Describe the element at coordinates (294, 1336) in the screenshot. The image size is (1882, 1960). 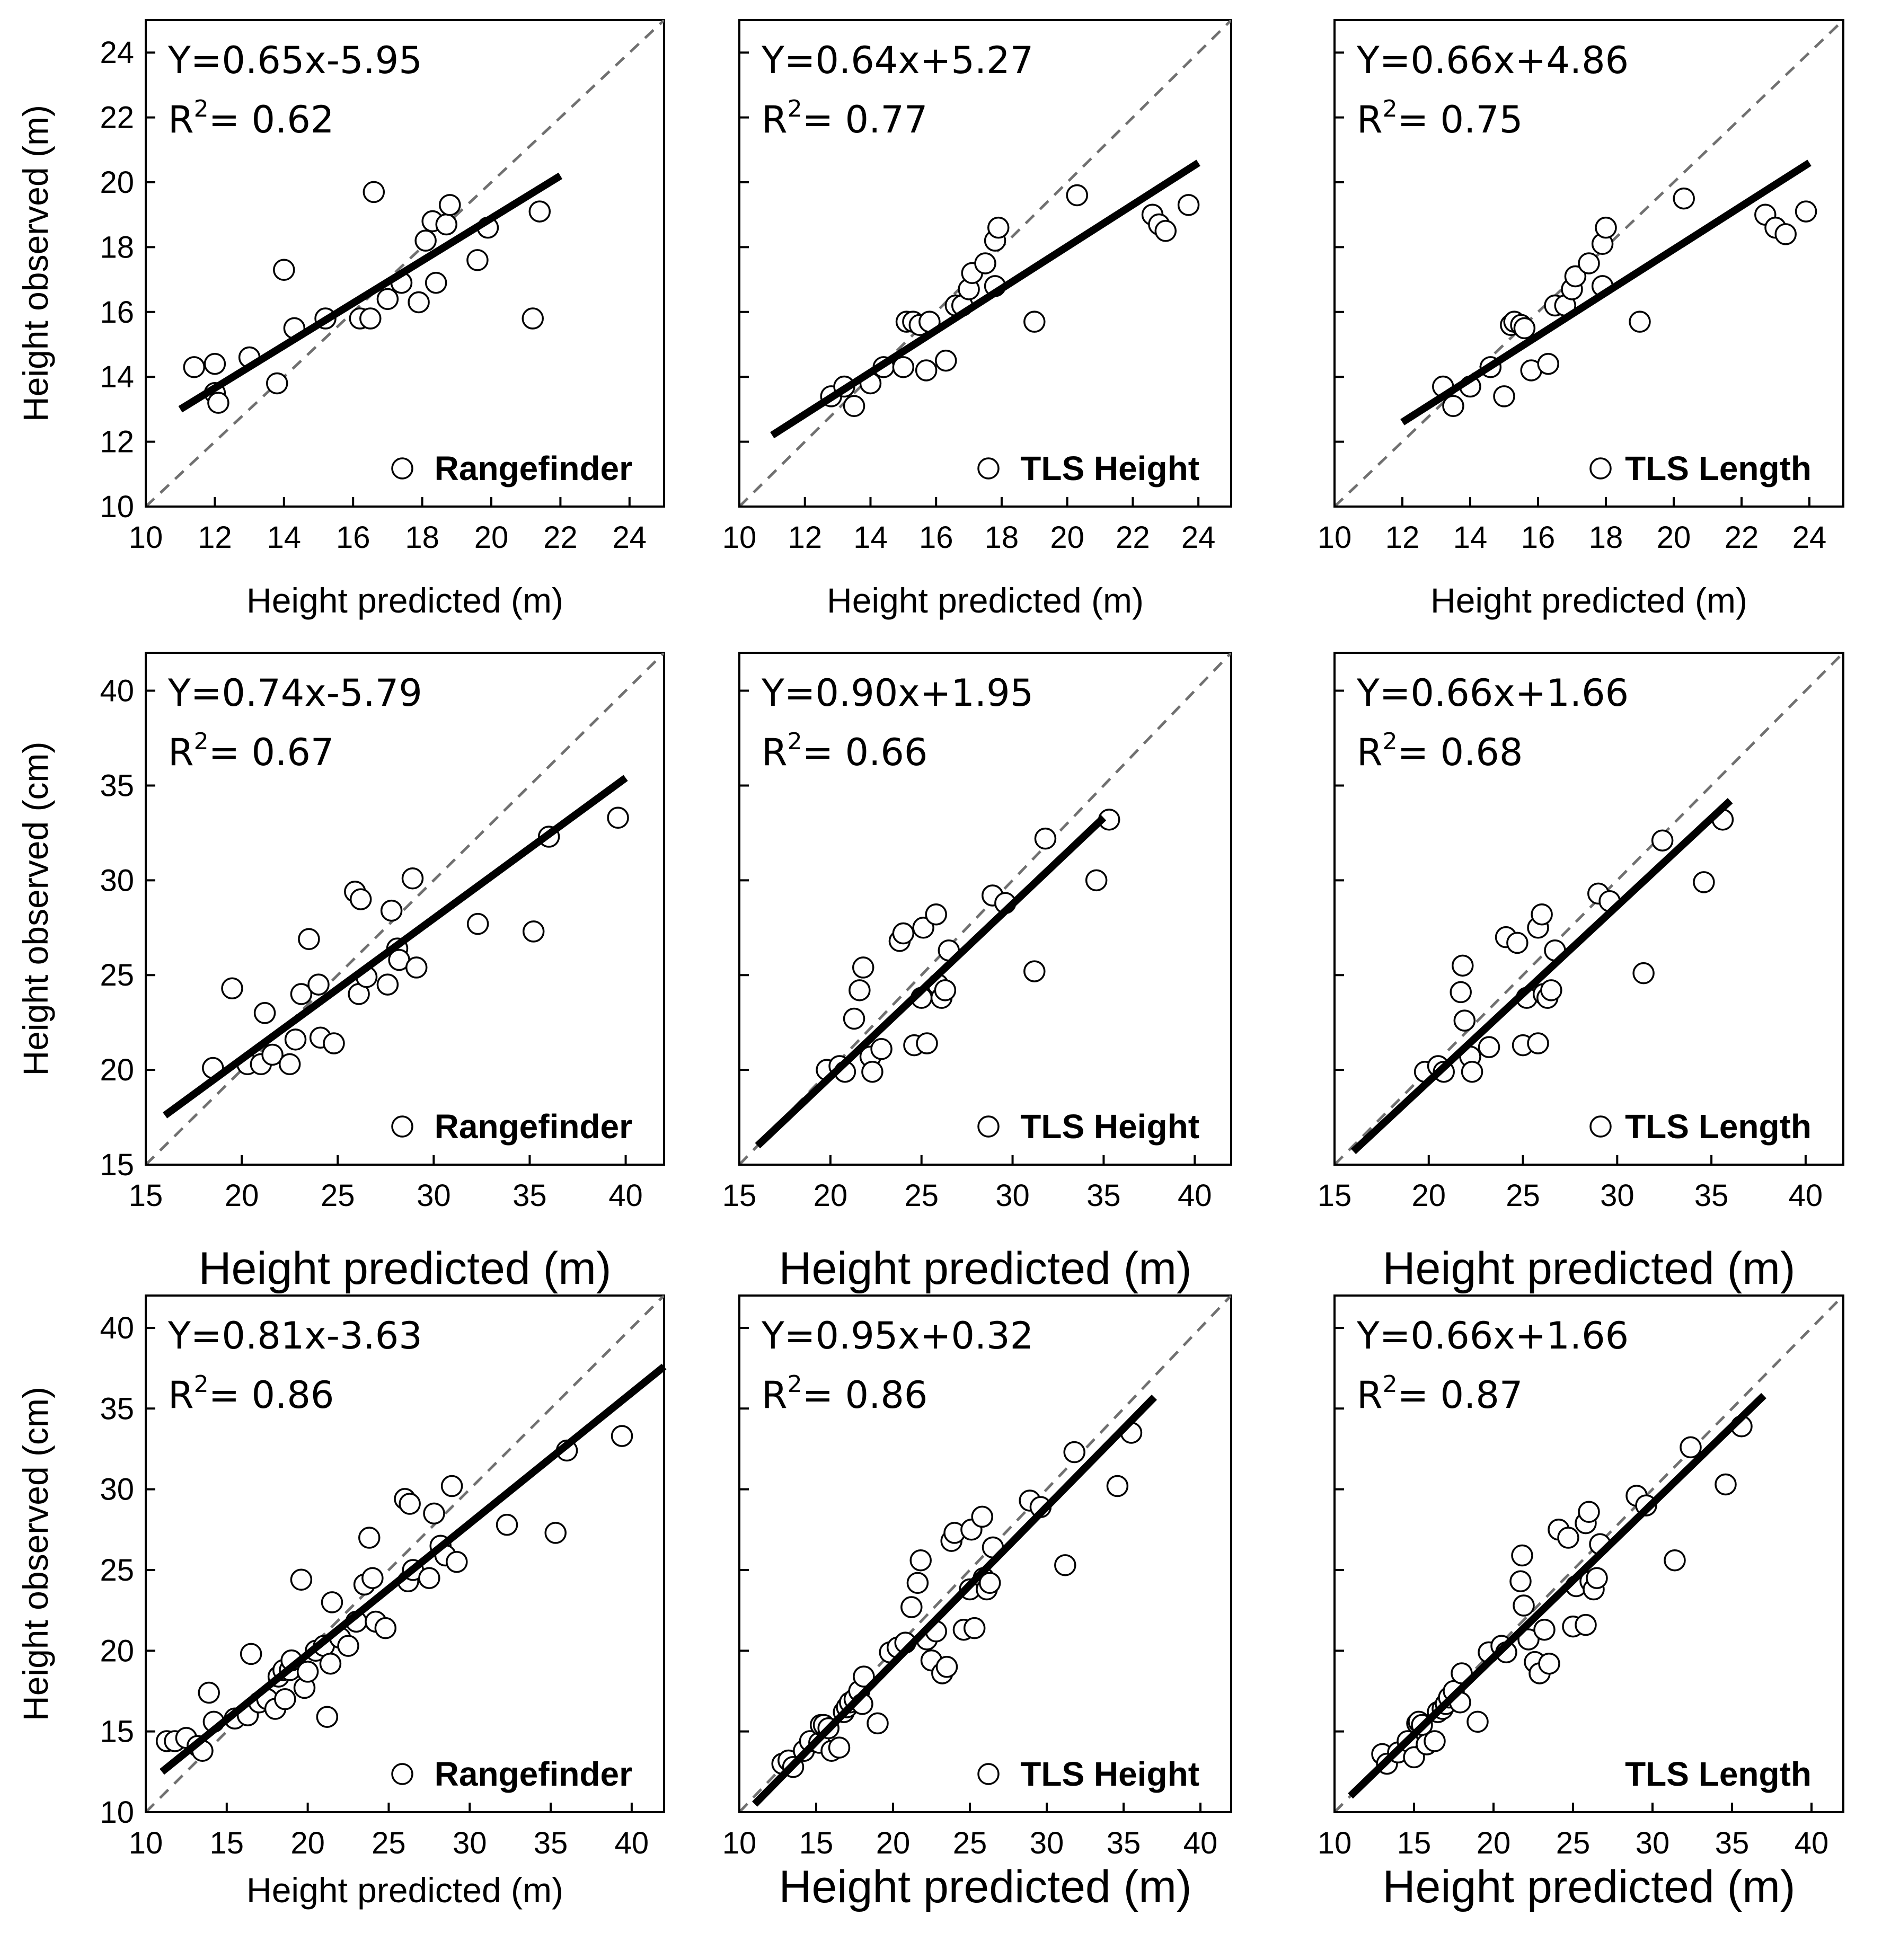
I see `regression-equation: Y=0.81x-3.63` at that location.